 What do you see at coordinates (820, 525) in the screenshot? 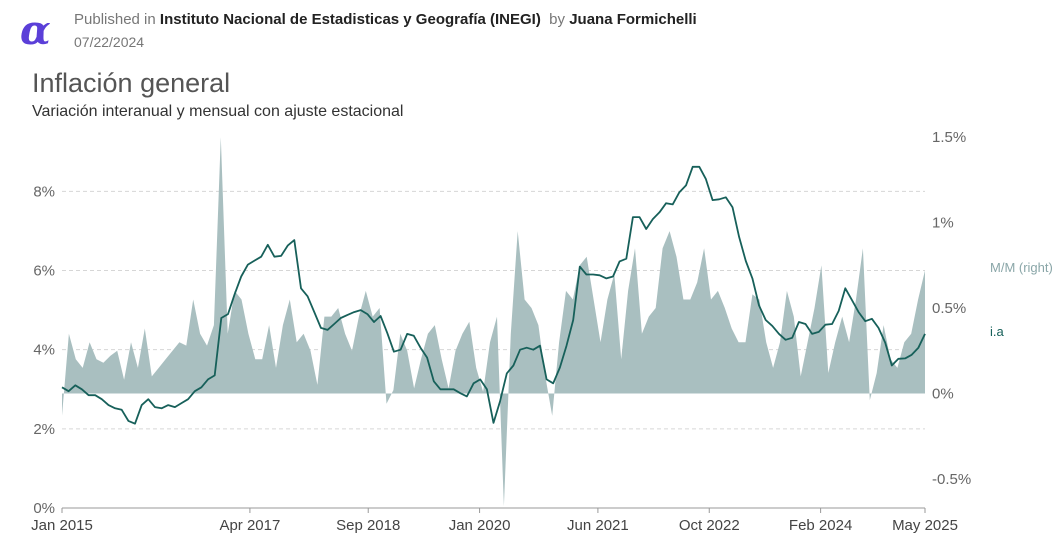
I see `x-tick-label: Feb 2024` at bounding box center [820, 525].